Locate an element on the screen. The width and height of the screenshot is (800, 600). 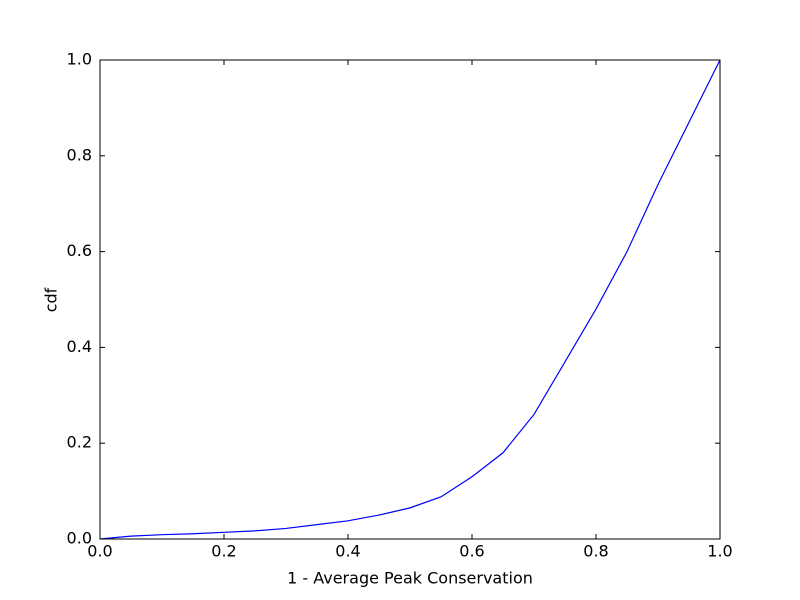
x-axis-label: 1 - Average Peak Conservation is located at coordinates (410, 578).